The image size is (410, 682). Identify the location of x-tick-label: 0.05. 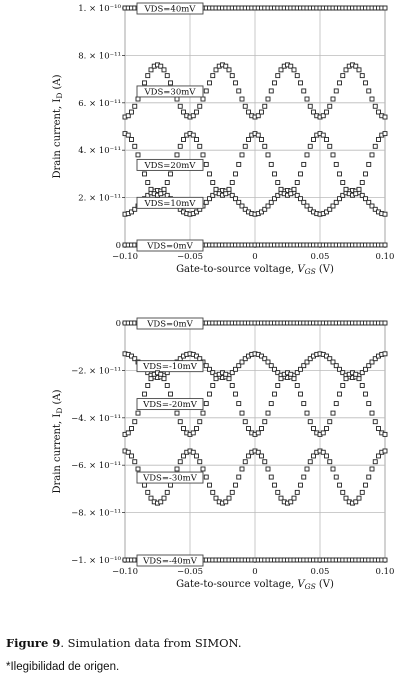
(320, 572).